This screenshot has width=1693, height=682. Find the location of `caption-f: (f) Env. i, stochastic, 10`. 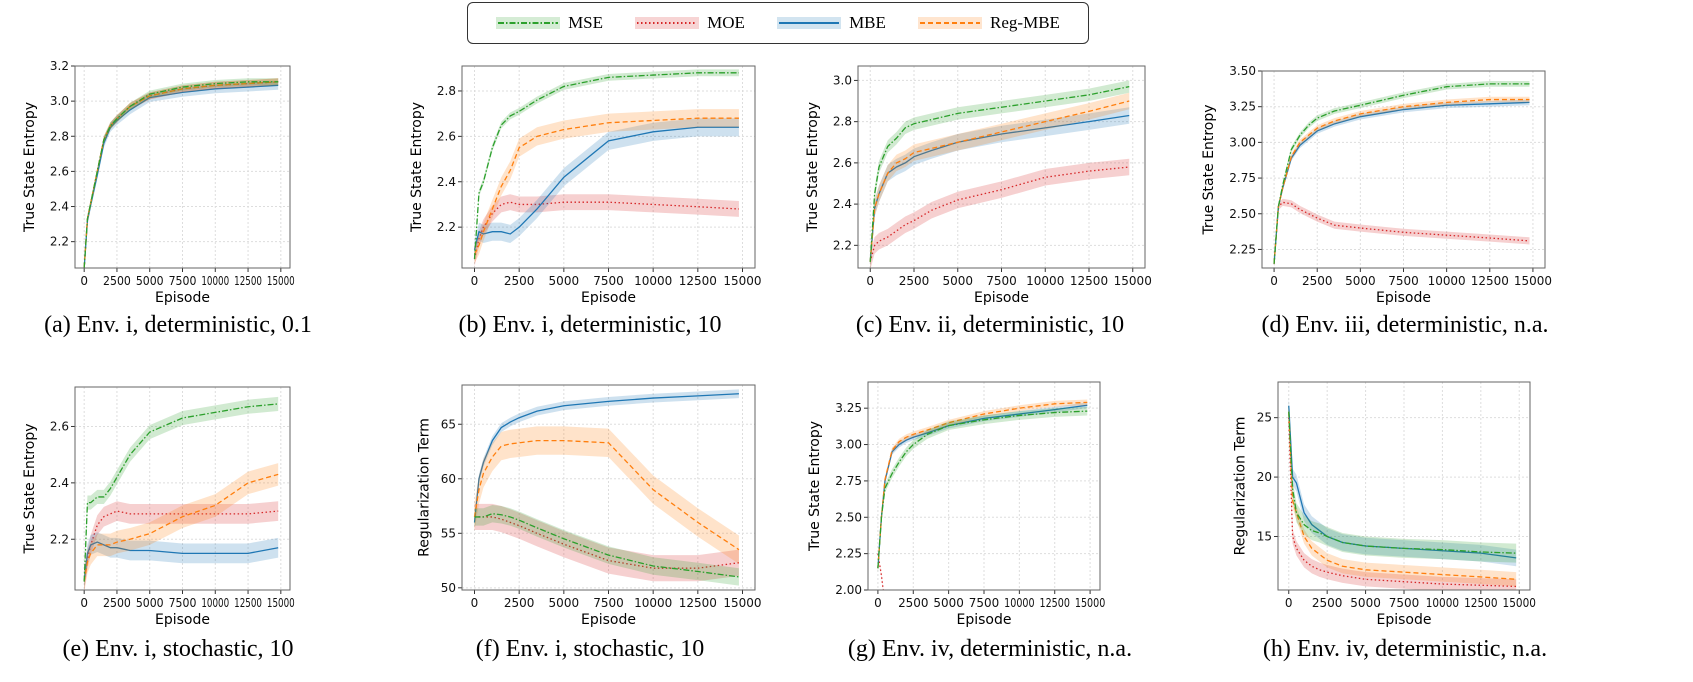

caption-f: (f) Env. i, stochastic, 10 is located at coordinates (590, 649).